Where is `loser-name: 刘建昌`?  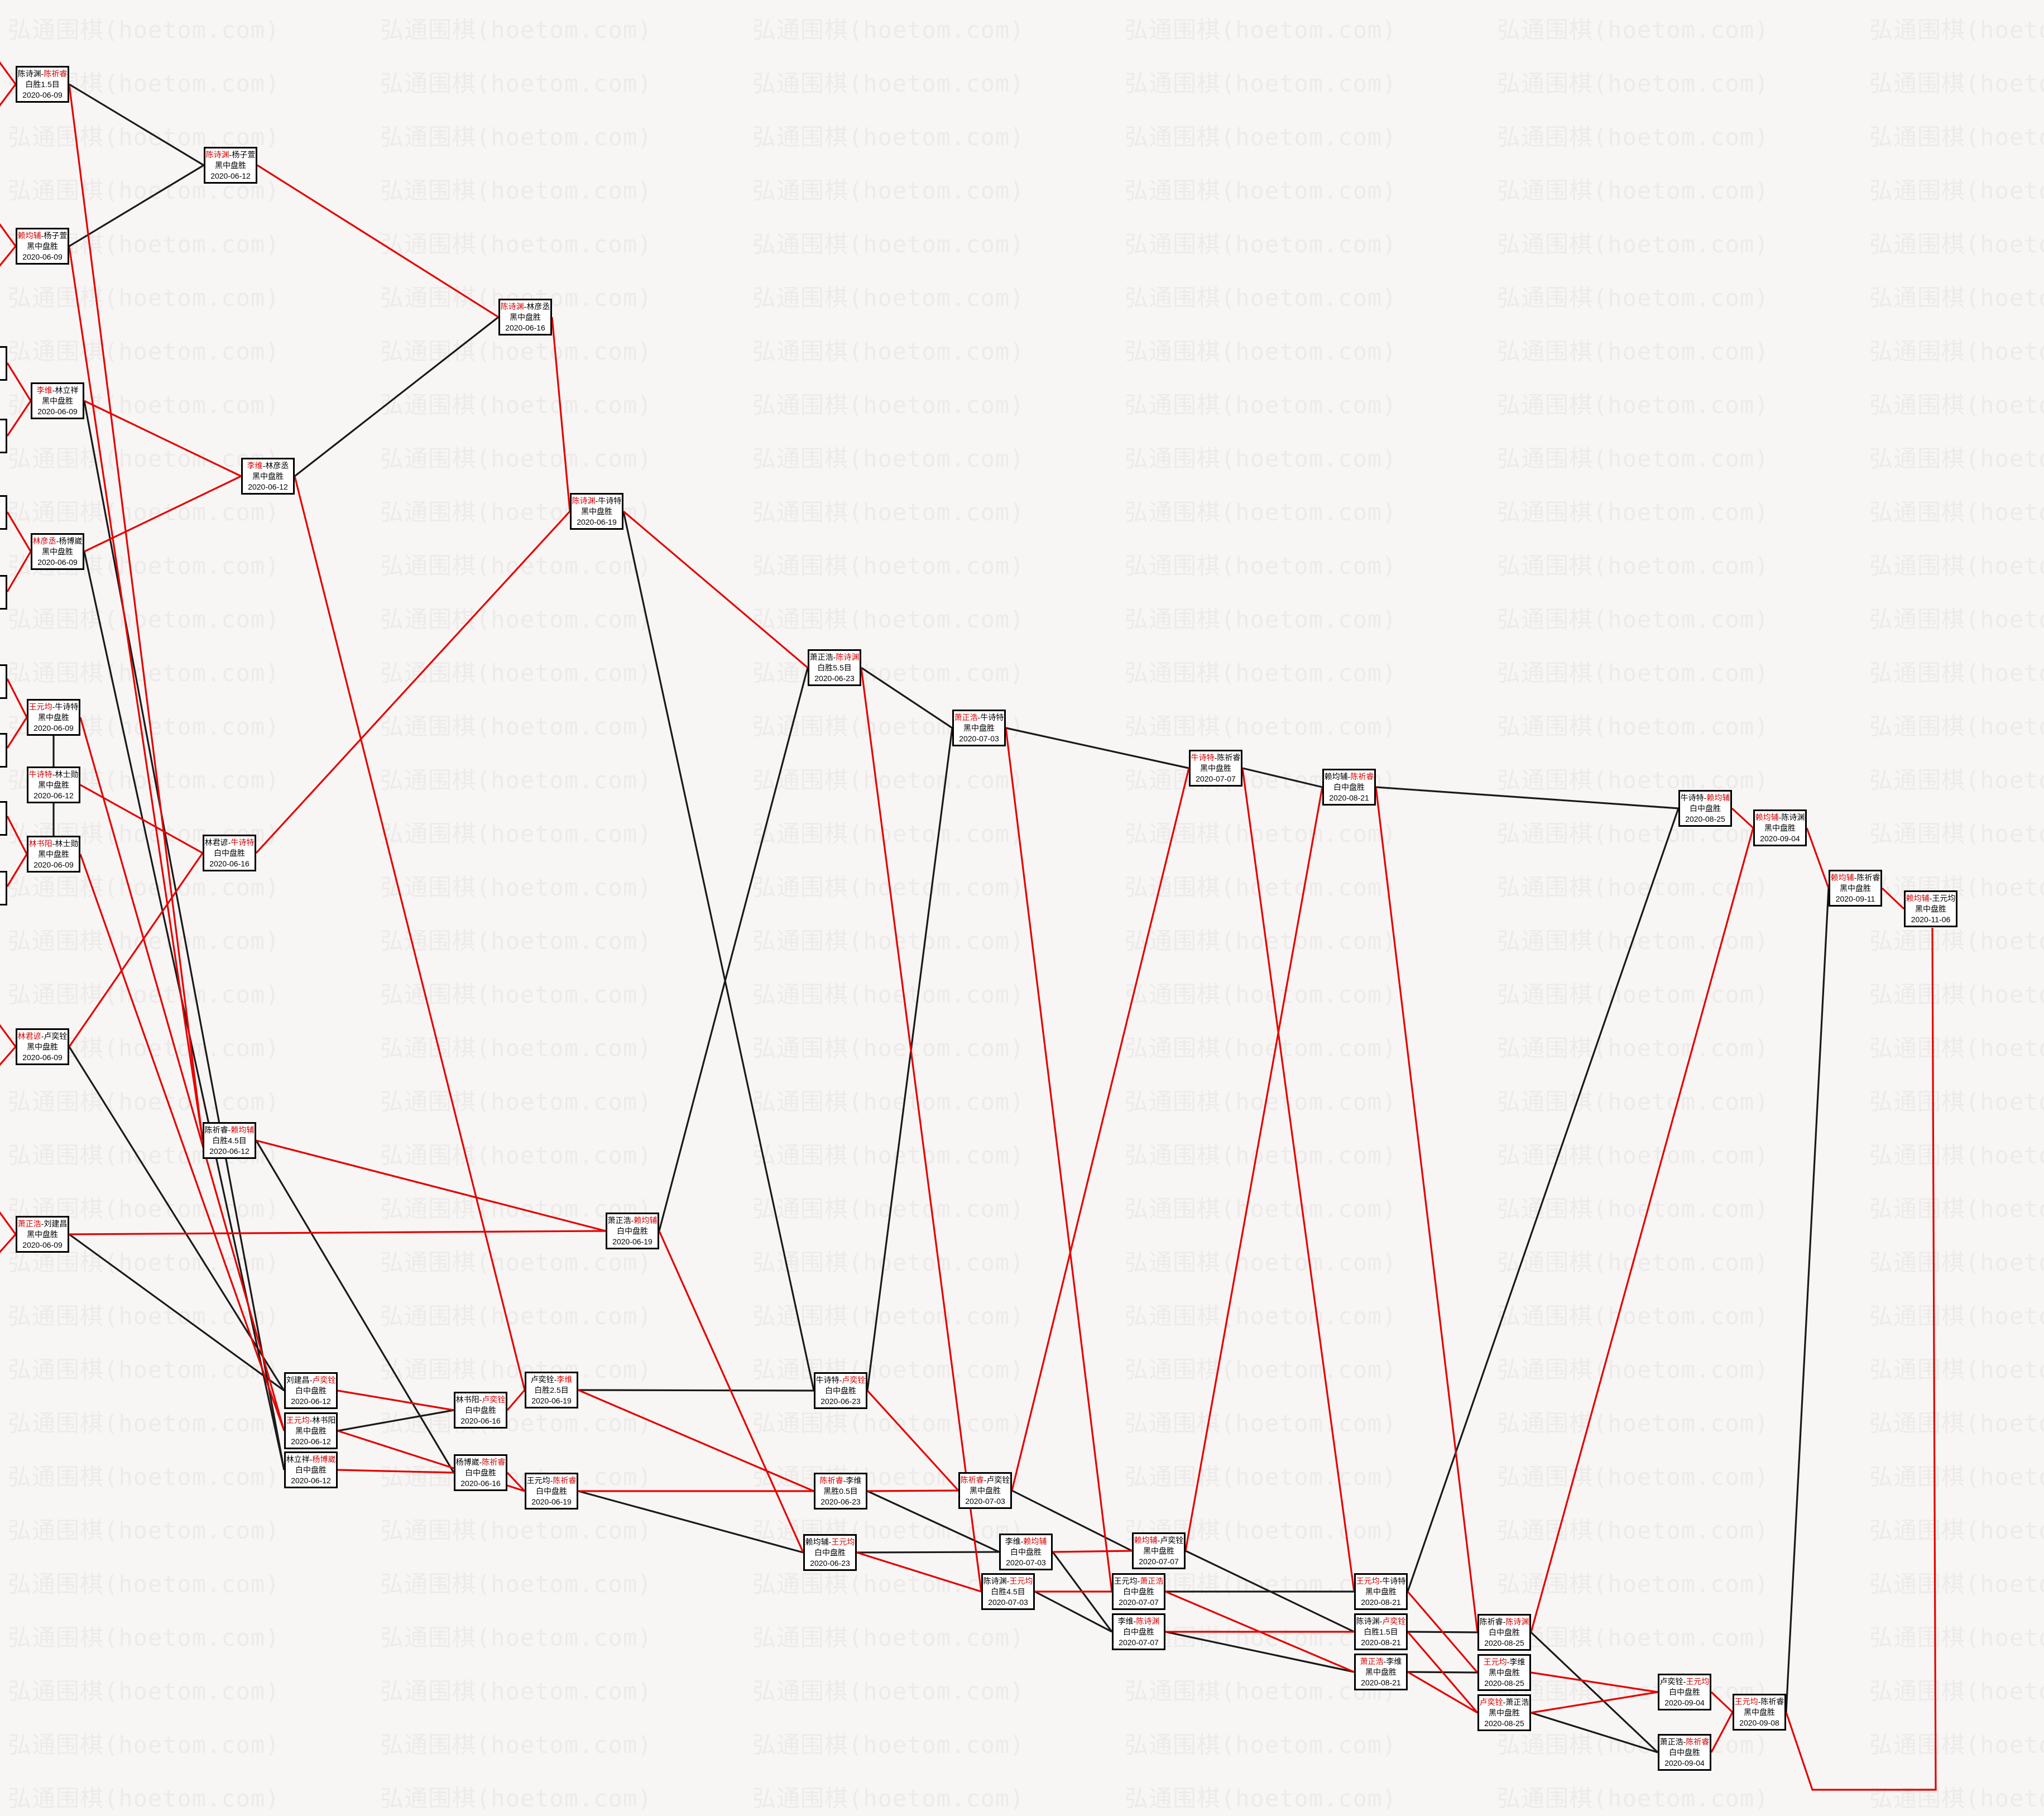
loser-name: 刘建昌 is located at coordinates (56, 1223).